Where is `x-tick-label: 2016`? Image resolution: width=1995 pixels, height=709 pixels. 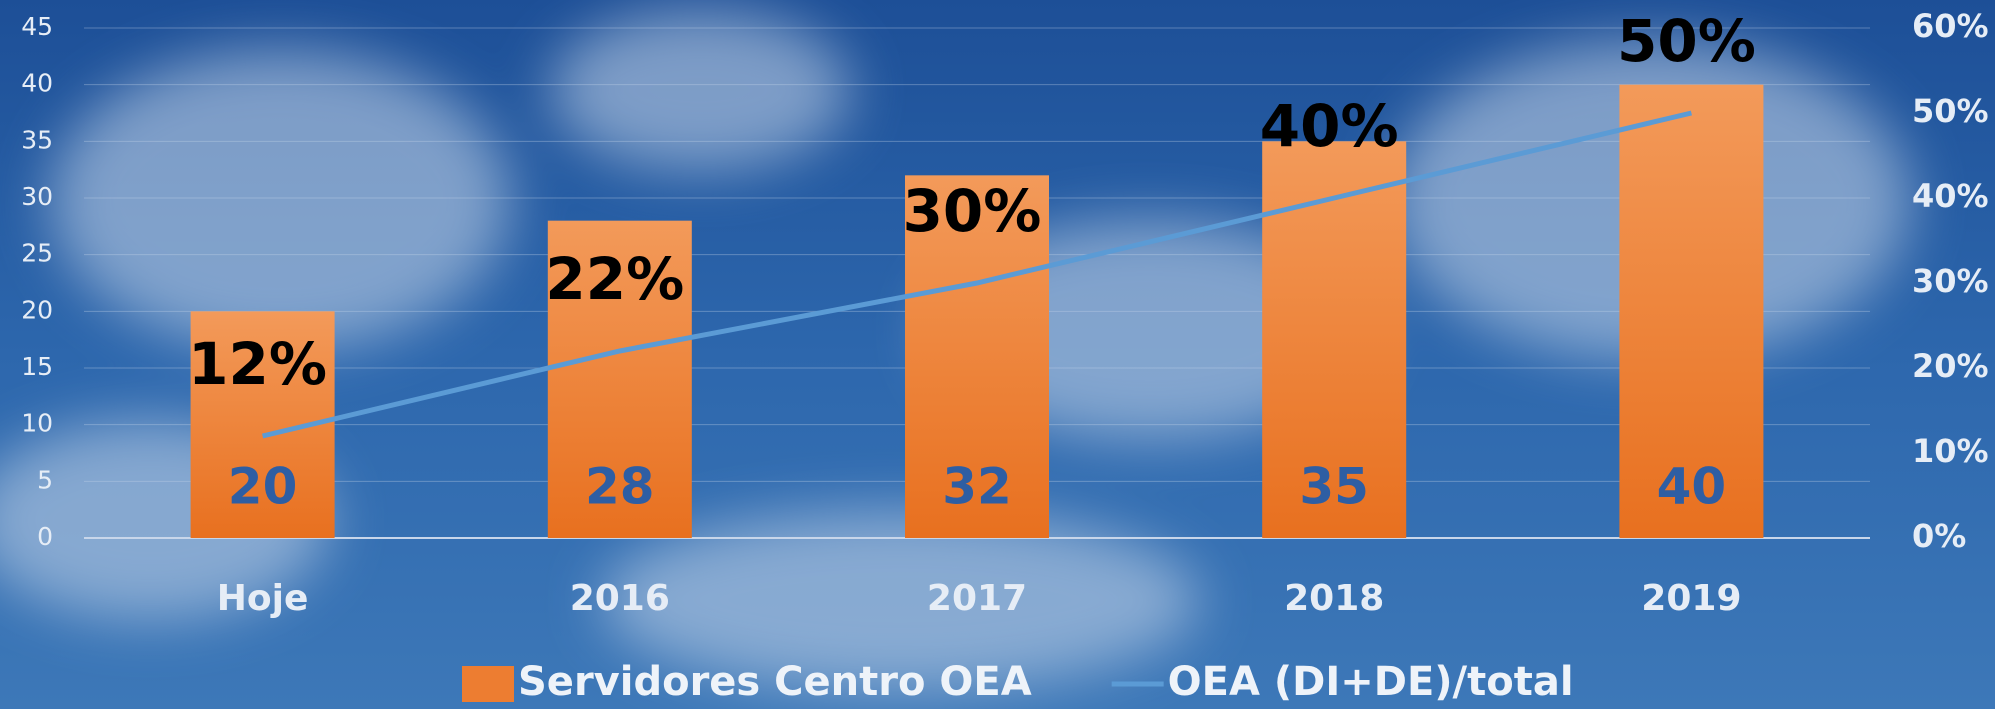 x-tick-label: 2016 is located at coordinates (620, 598).